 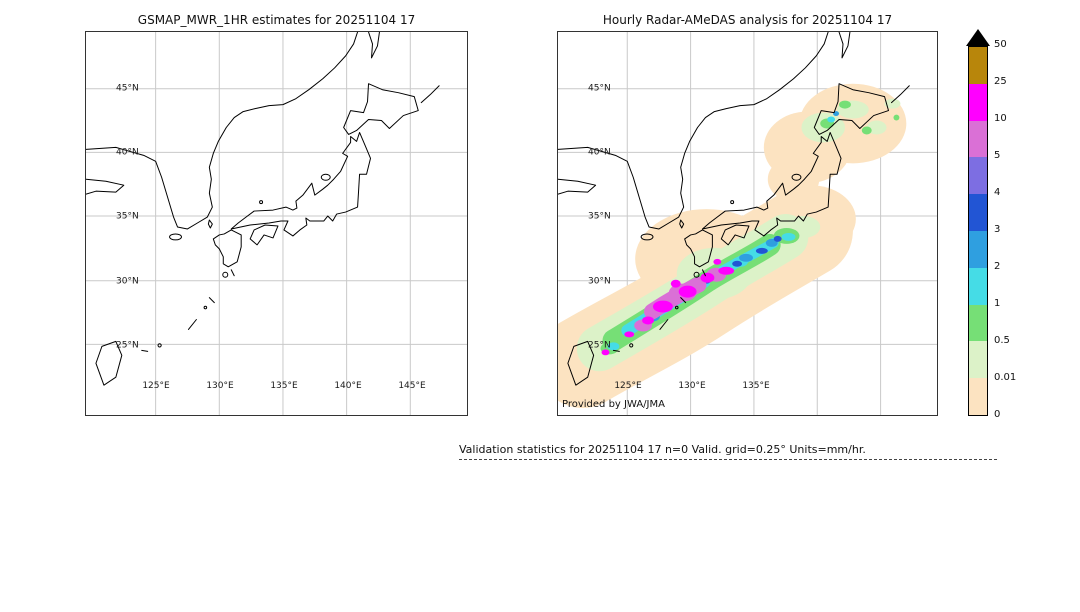 I want to click on lon-tick-label: 140°E, so click(x=348, y=386).